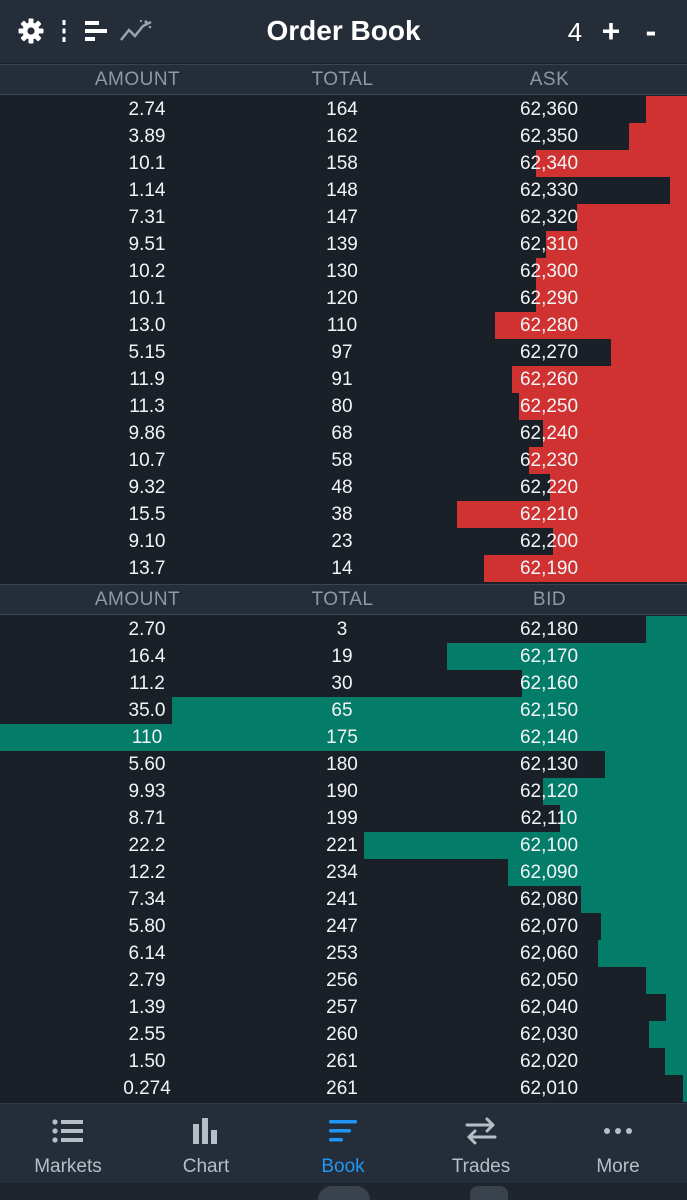 This screenshot has height=1200, width=687. I want to click on ask-row: 11.9 91 62,260, so click(343, 379).